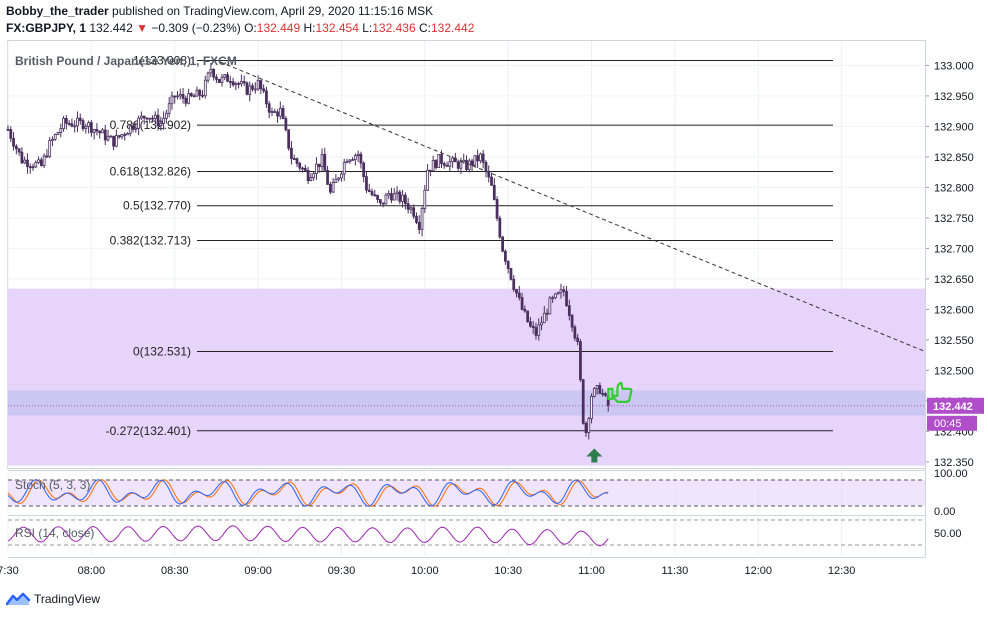 Image resolution: width=988 pixels, height=618 pixels. Describe the element at coordinates (196, 28) in the screenshot. I see `price-change: −0.309 (−0.23%)` at that location.